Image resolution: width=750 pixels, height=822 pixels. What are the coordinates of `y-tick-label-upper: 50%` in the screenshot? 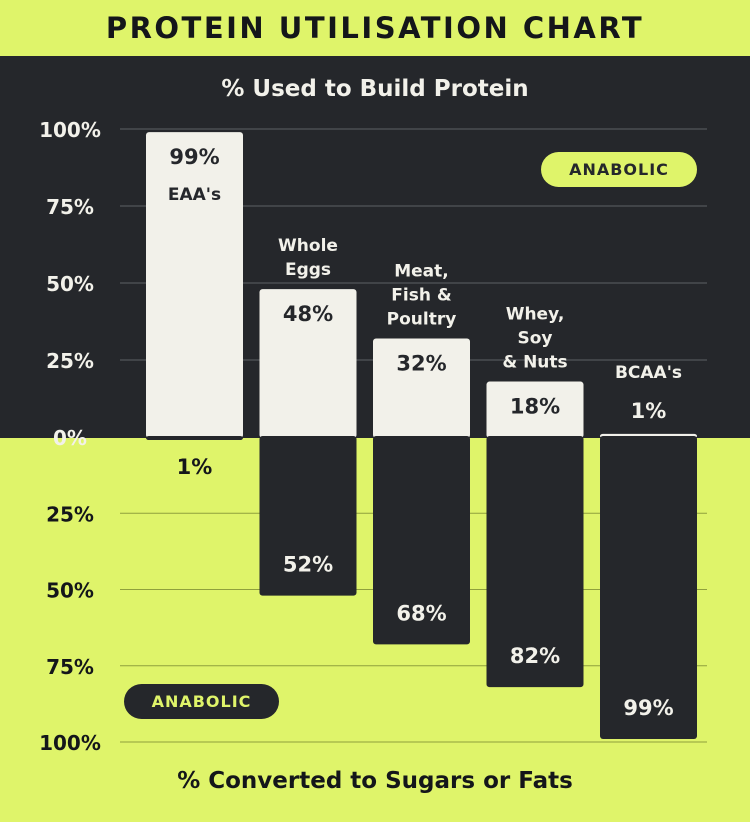 It's located at (70, 284).